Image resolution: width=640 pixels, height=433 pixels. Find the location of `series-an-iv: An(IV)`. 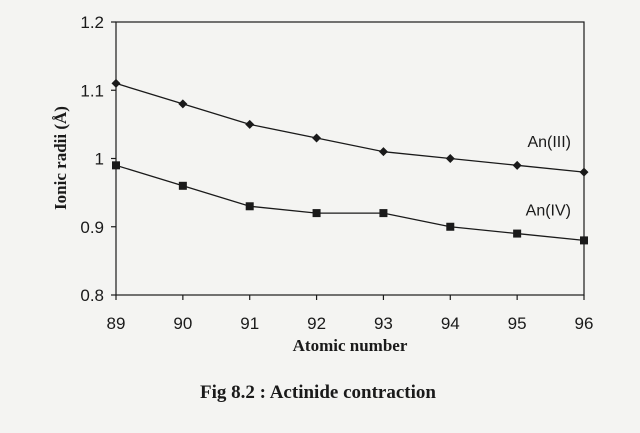

series-an-iv: An(IV) is located at coordinates (350, 203).